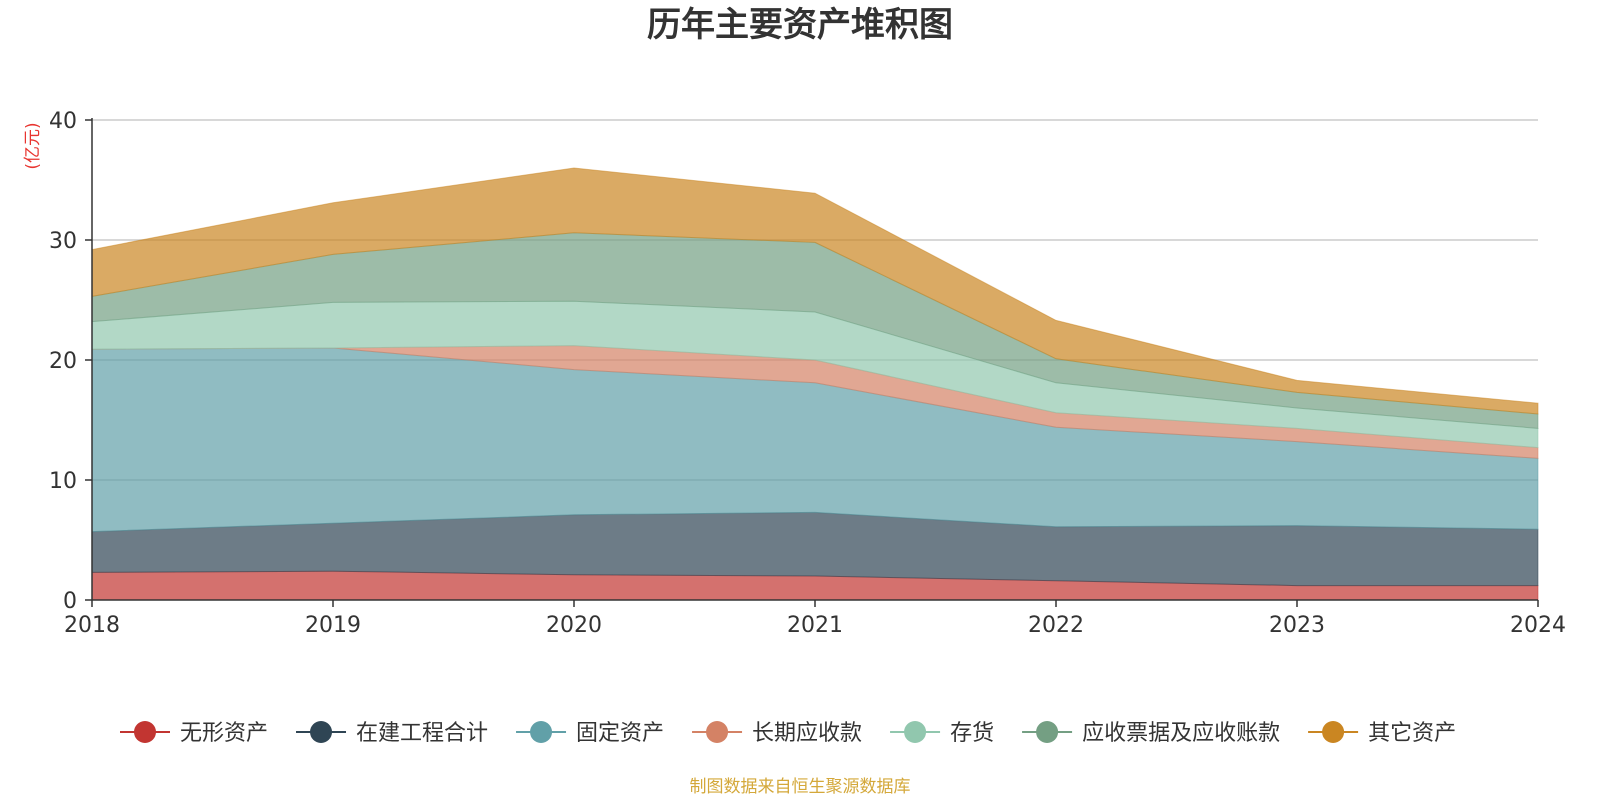  I want to click on x-tick-label: 2021, so click(815, 625).